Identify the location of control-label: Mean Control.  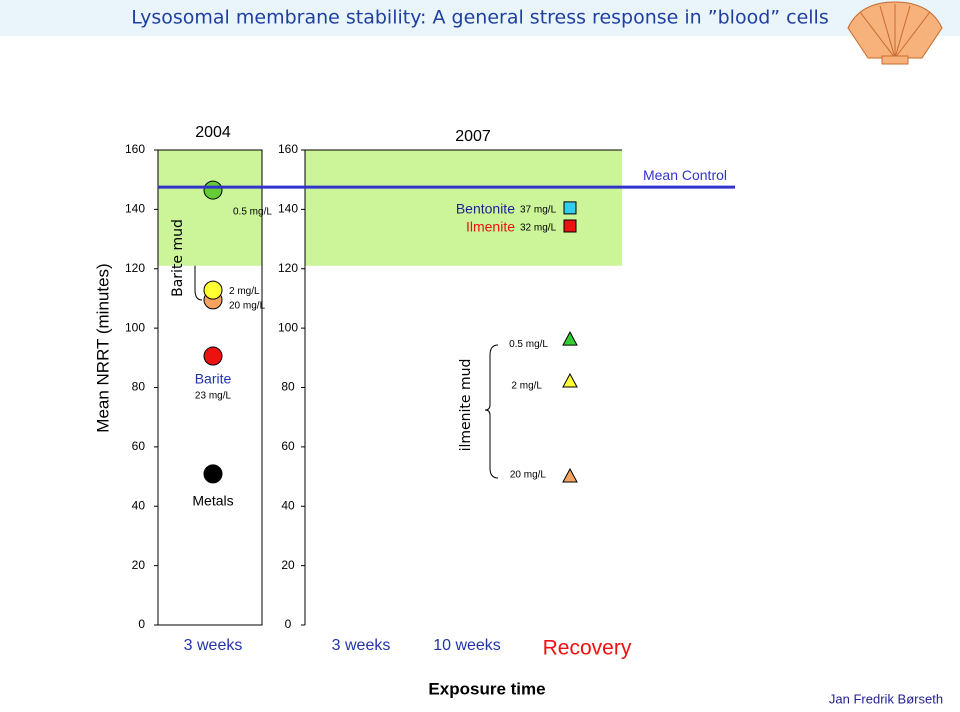
(685, 175).